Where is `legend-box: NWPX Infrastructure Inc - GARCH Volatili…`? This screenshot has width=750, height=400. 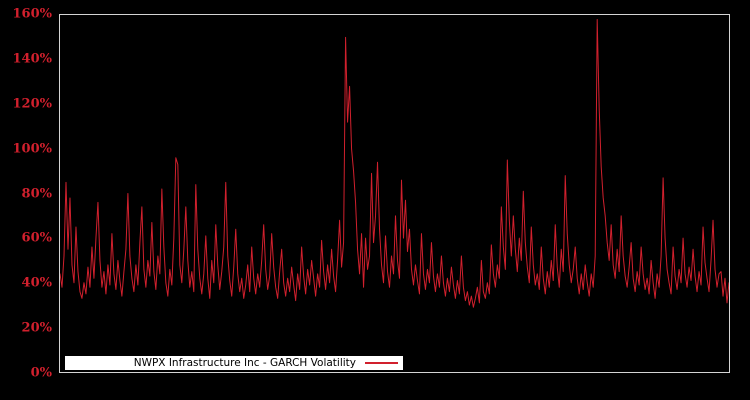
legend-box: NWPX Infrastructure Inc - GARCH Volatili… is located at coordinates (234, 363).